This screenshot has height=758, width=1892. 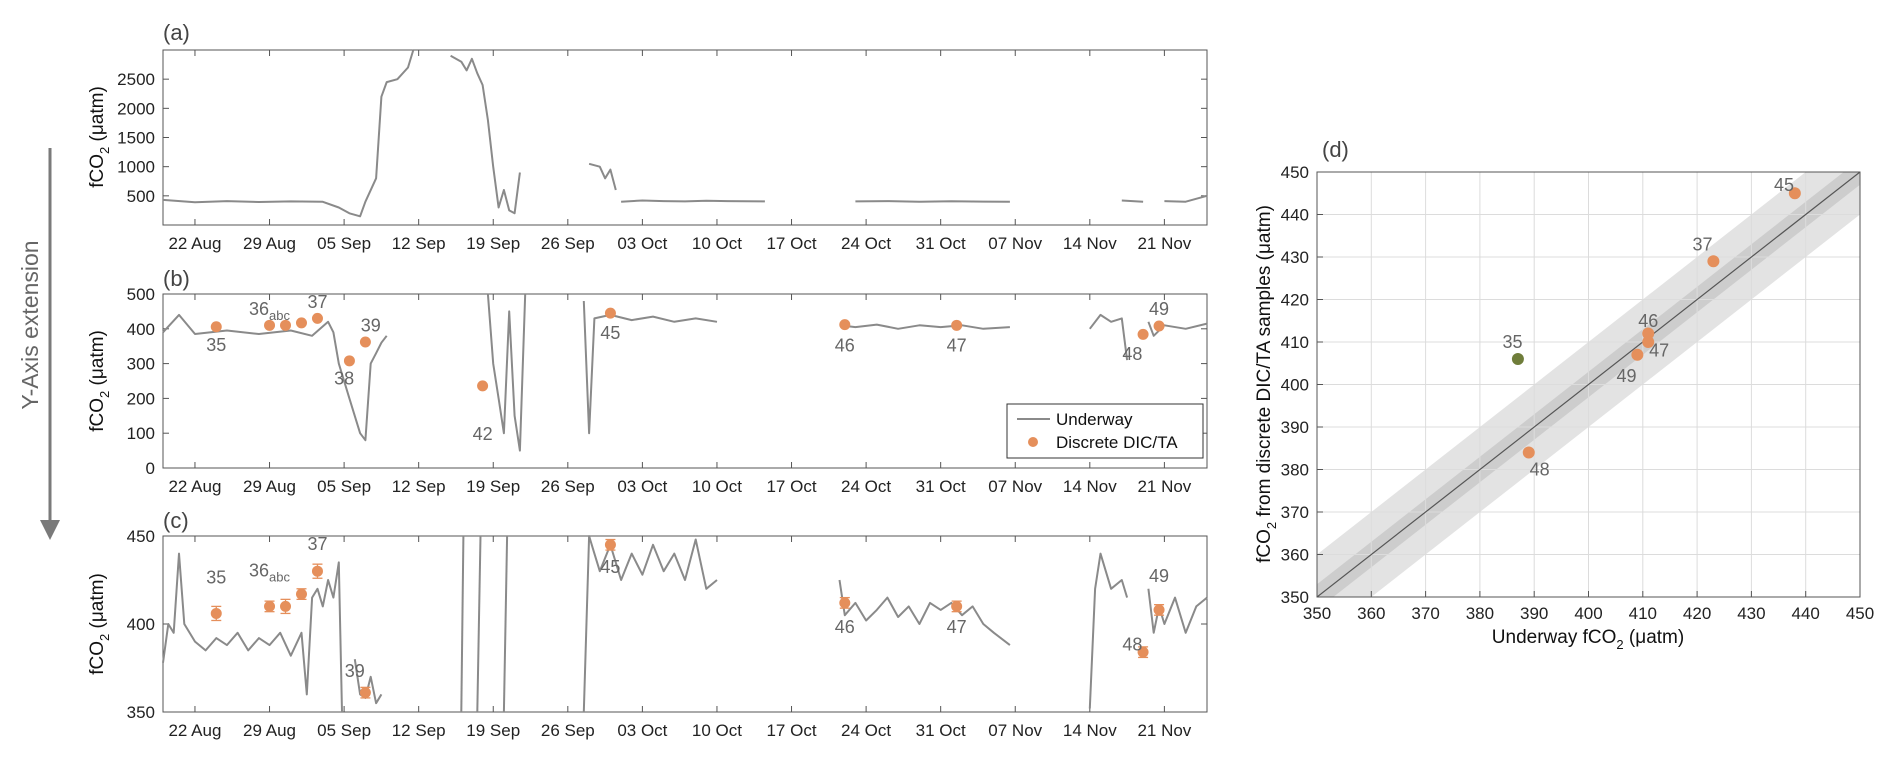 What do you see at coordinates (419, 486) in the screenshot?
I see `panel-b-xtick-label: 12 Sep` at bounding box center [419, 486].